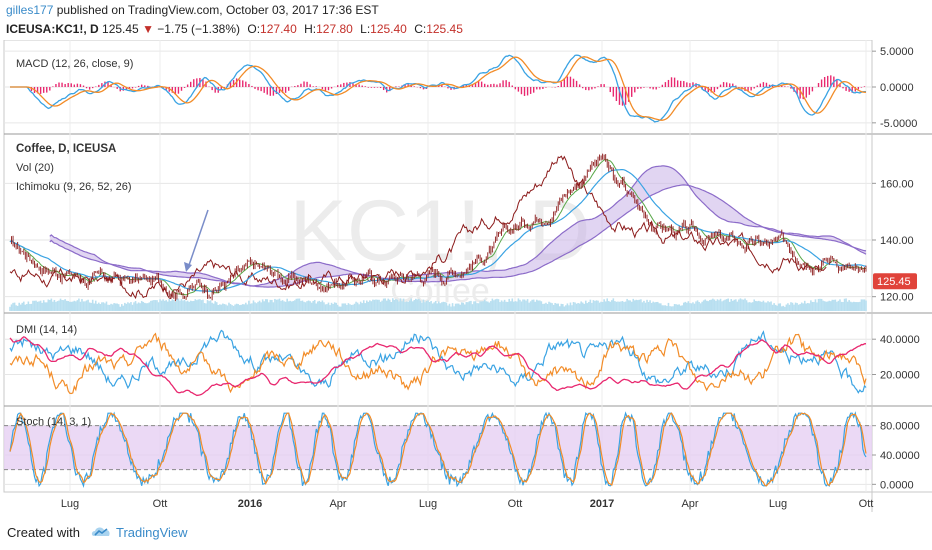  What do you see at coordinates (74, 187) in the screenshot?
I see `ichimoku-legend: Ichimoku (9, 26, 52, 26)` at bounding box center [74, 187].